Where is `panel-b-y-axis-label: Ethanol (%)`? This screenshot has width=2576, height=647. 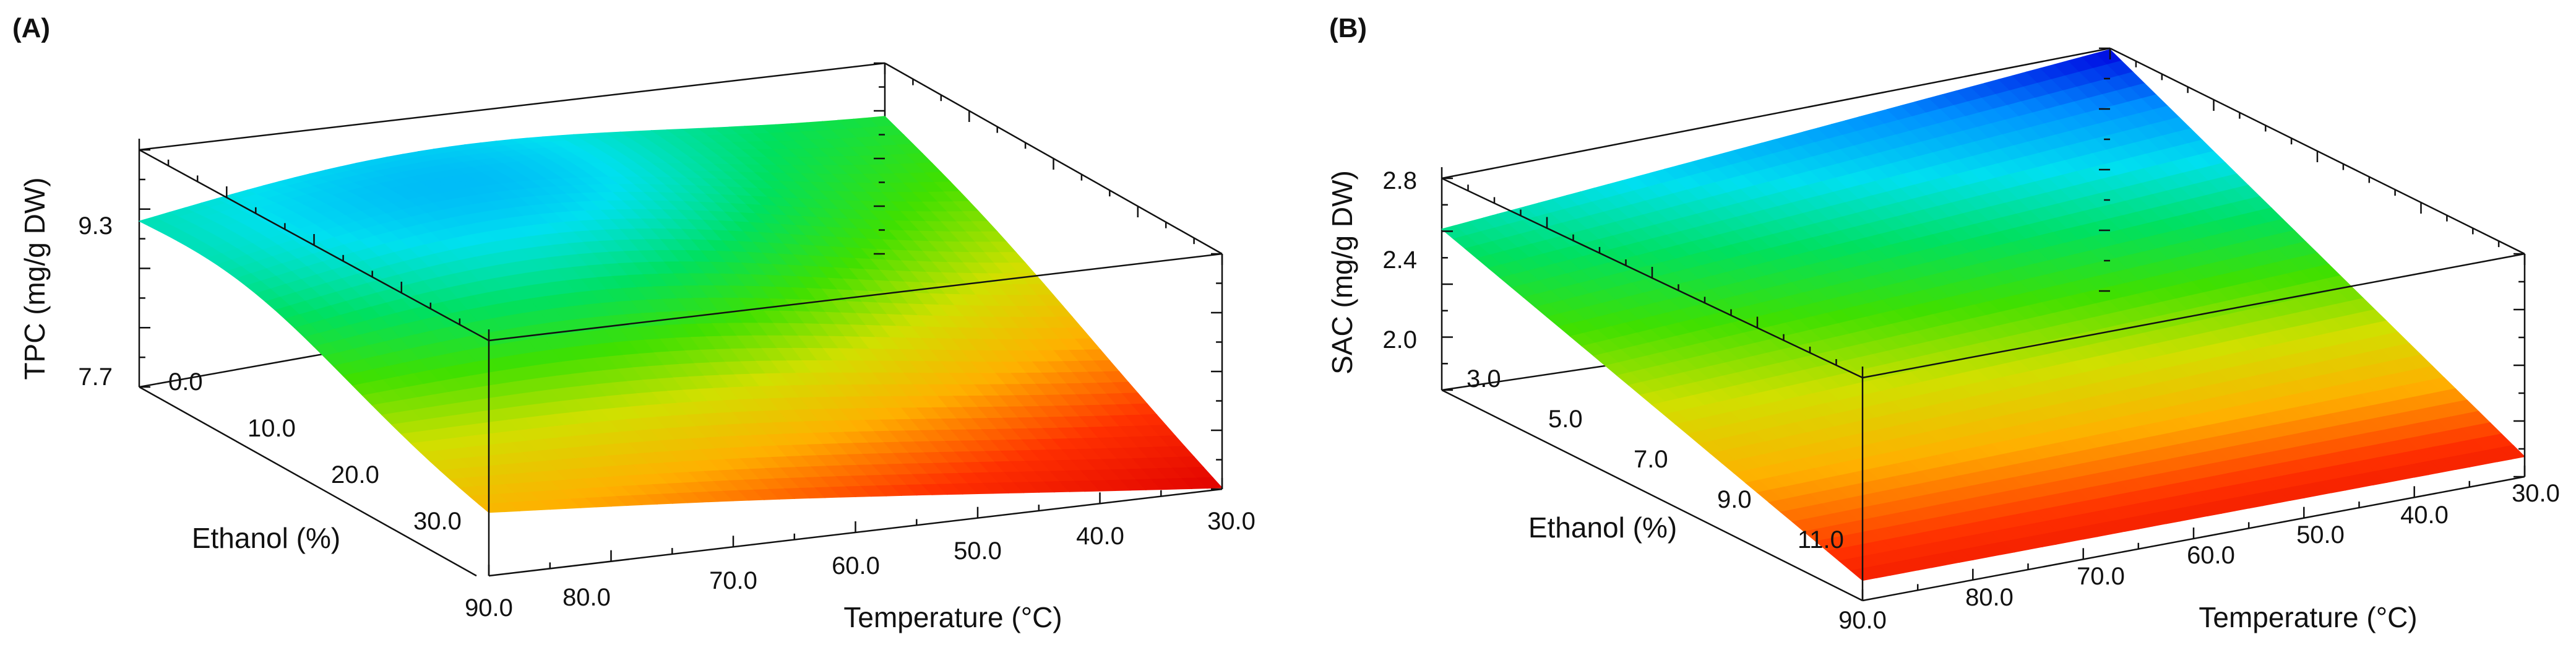
panel-b-y-axis-label: Ethanol (%) is located at coordinates (1602, 527).